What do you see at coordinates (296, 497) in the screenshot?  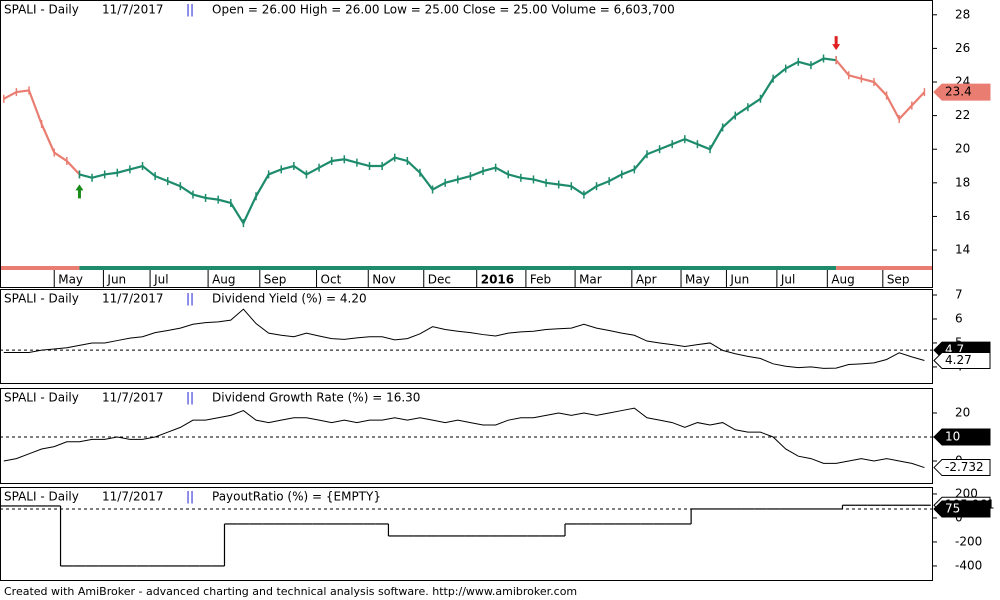 I see `pane-title: PayoutRatio (%) = {EMPTY}` at bounding box center [296, 497].